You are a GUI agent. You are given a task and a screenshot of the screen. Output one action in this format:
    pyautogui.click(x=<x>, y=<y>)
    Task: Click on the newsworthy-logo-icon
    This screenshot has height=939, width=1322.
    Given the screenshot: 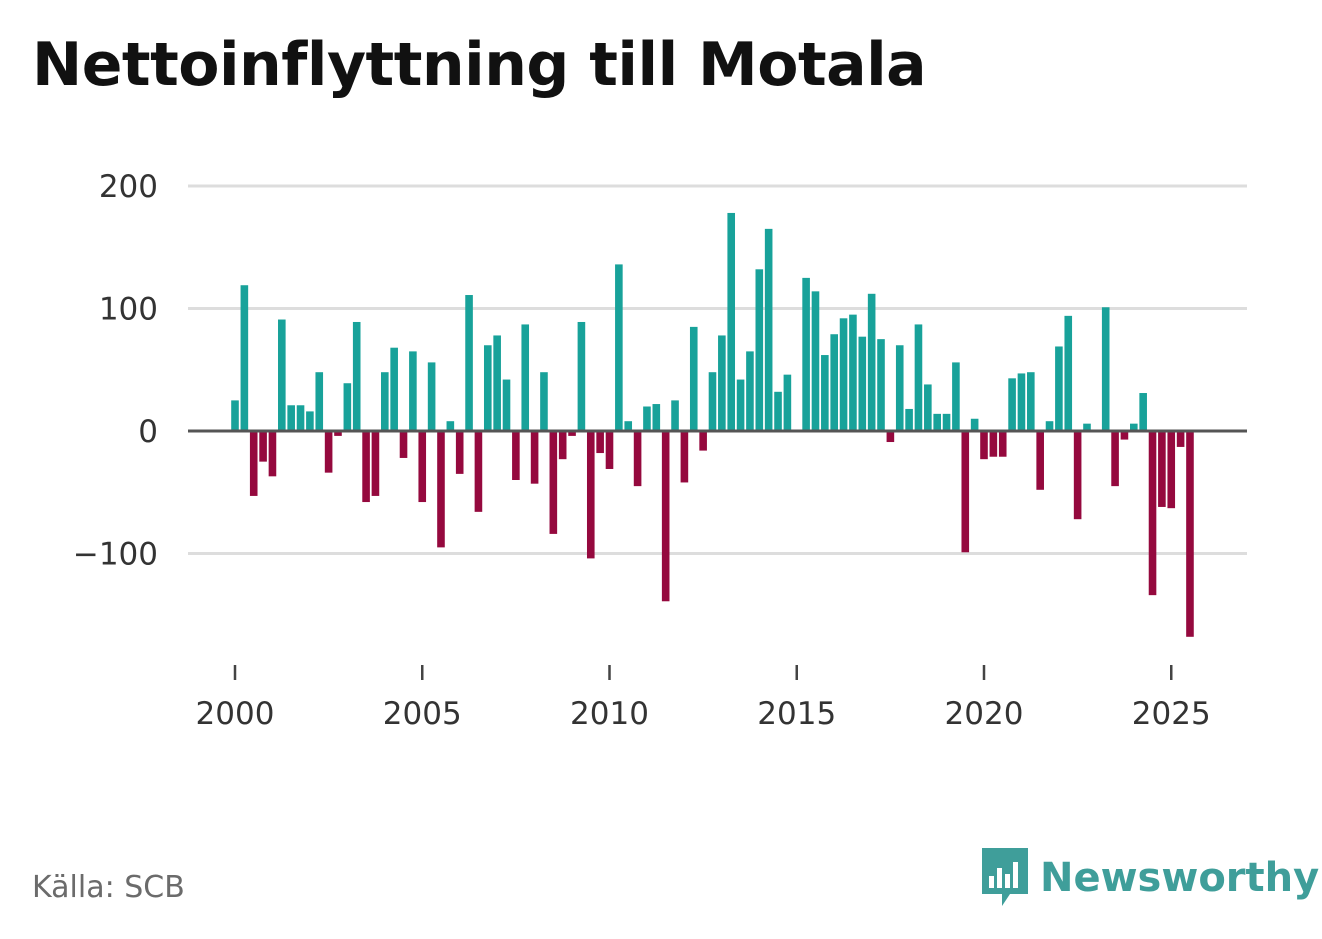 What is the action you would take?
    pyautogui.click(x=1005, y=877)
    